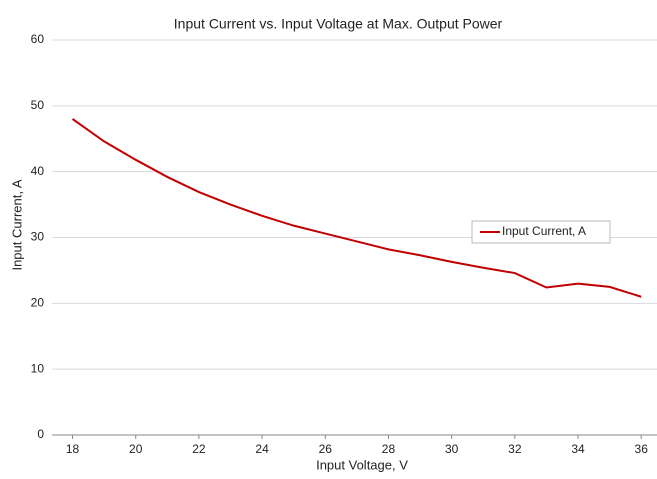 Image resolution: width=657 pixels, height=479 pixels. I want to click on y-tick-label: 50, so click(38, 105).